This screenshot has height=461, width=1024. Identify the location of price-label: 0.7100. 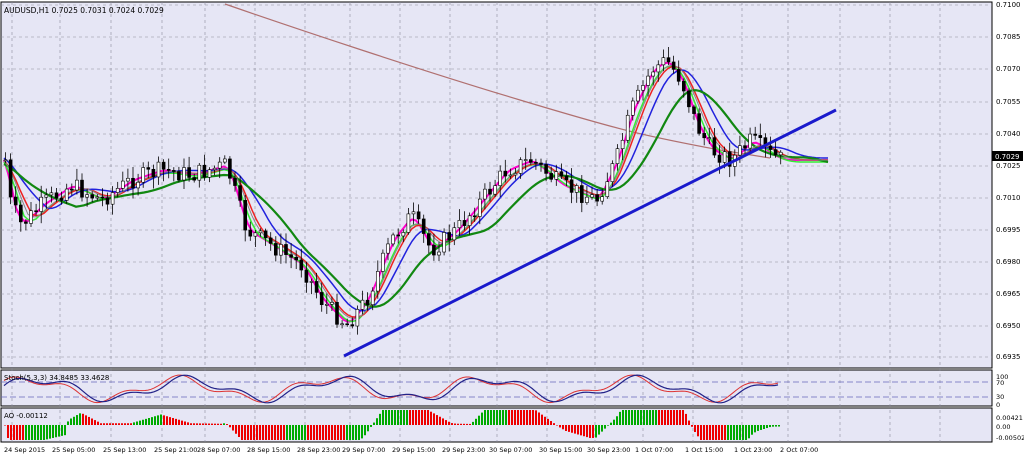
(1008, 5).